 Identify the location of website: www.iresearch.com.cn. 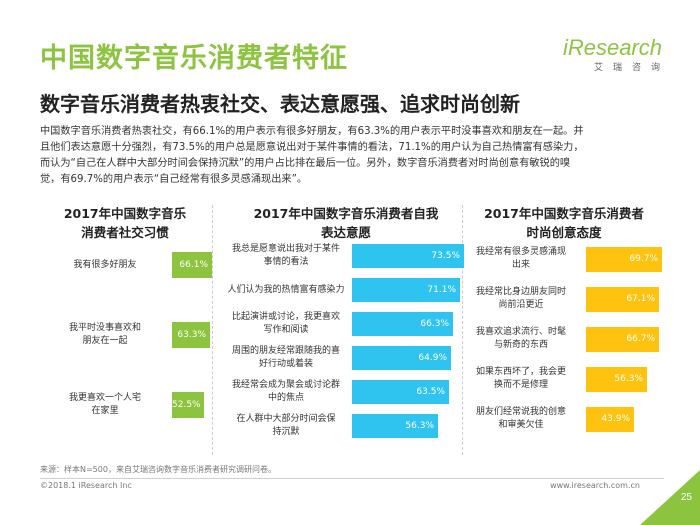
(595, 485).